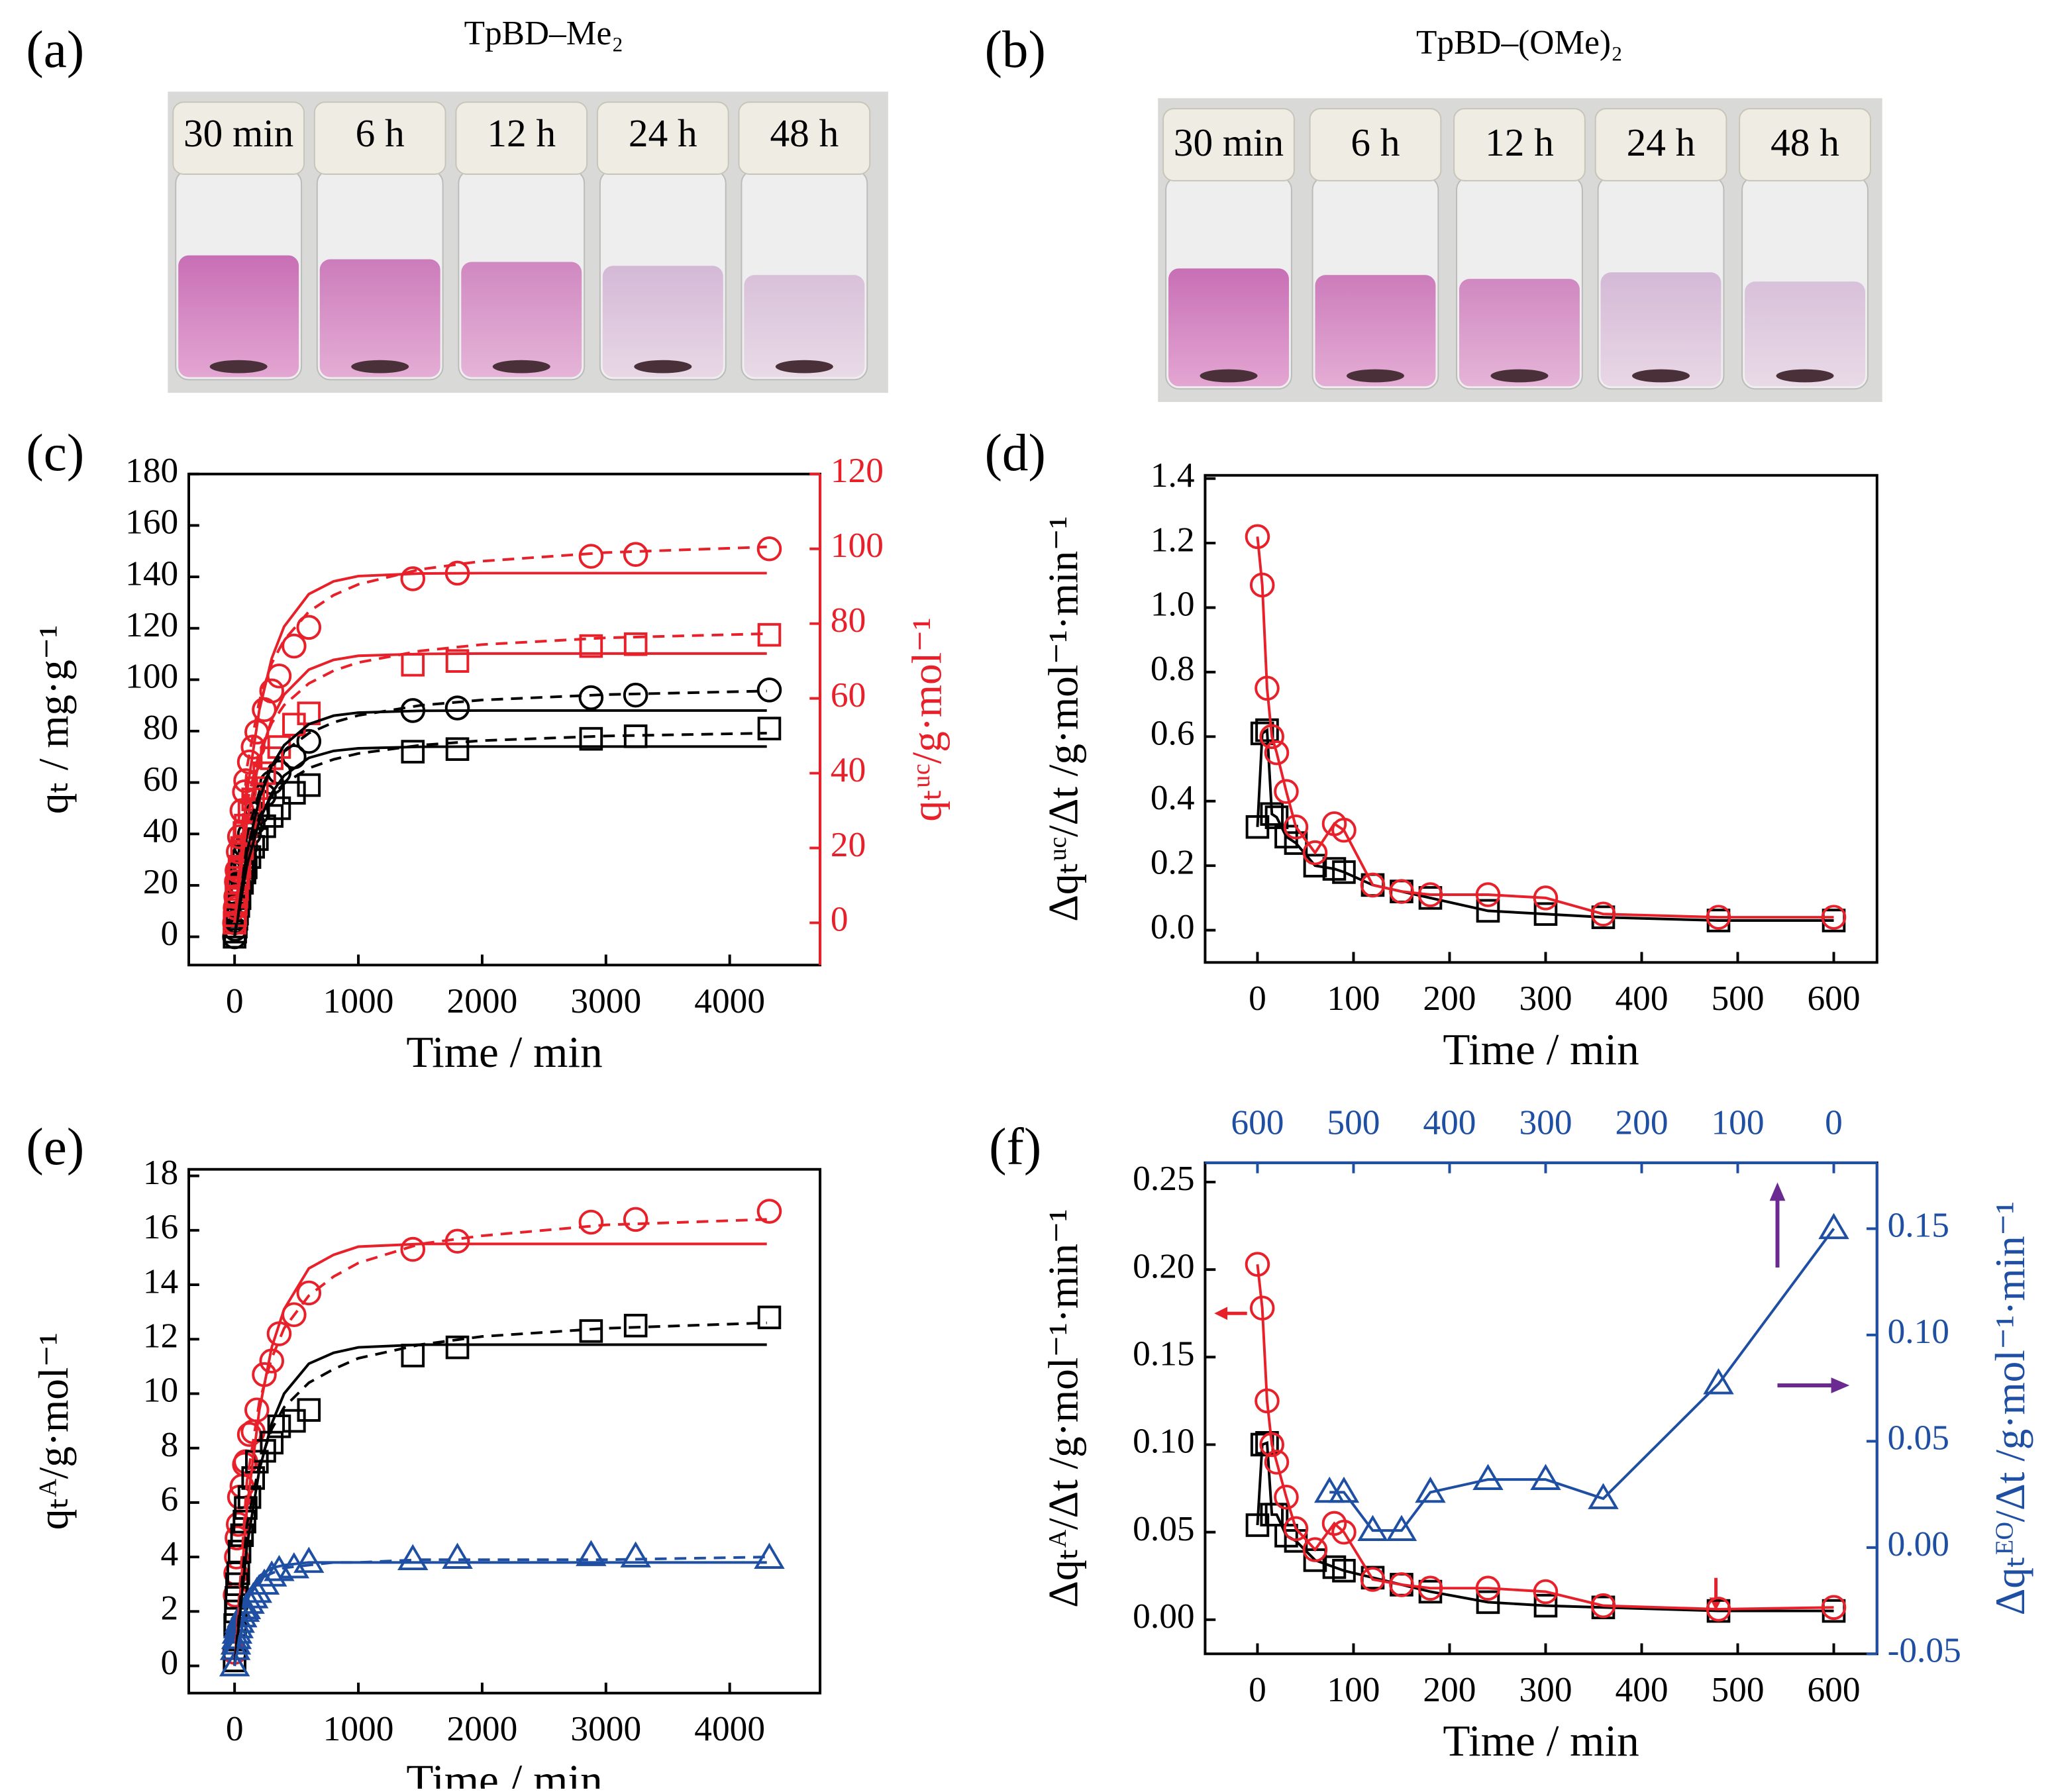 This screenshot has width=2054, height=1792. I want to click on y-axis-title: qₜ / mg·g⁻¹, so click(54, 719).